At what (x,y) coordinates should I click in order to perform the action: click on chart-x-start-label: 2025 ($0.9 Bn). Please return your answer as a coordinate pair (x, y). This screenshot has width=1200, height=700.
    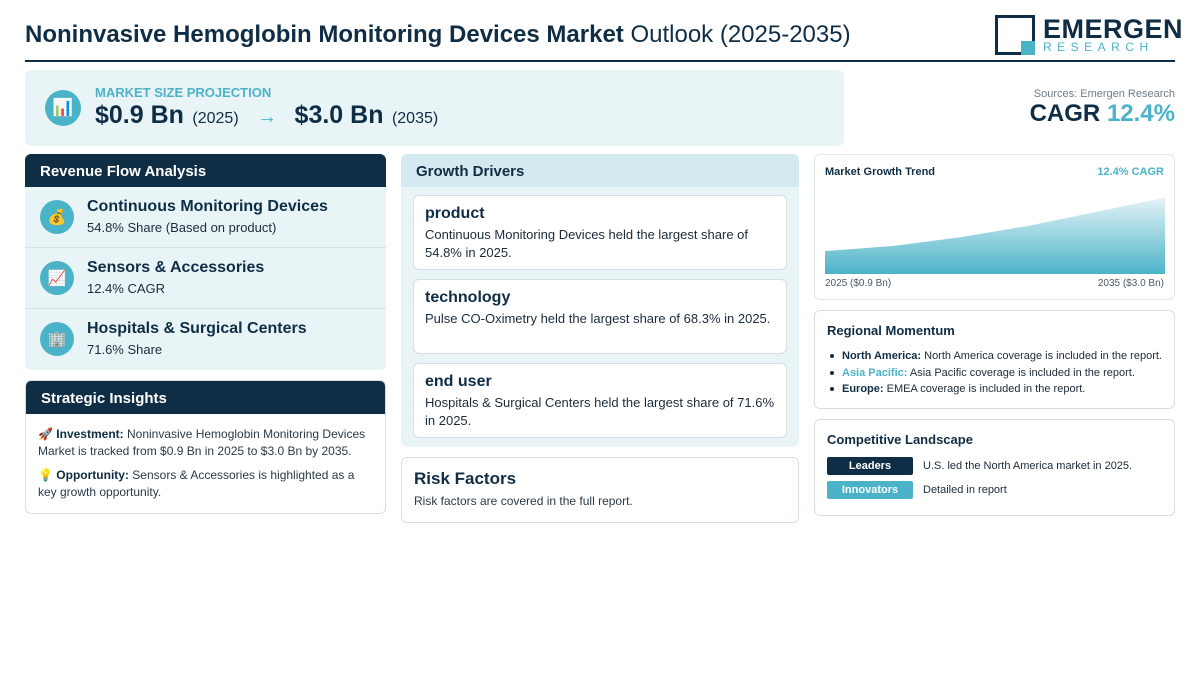
    Looking at the image, I should click on (858, 283).